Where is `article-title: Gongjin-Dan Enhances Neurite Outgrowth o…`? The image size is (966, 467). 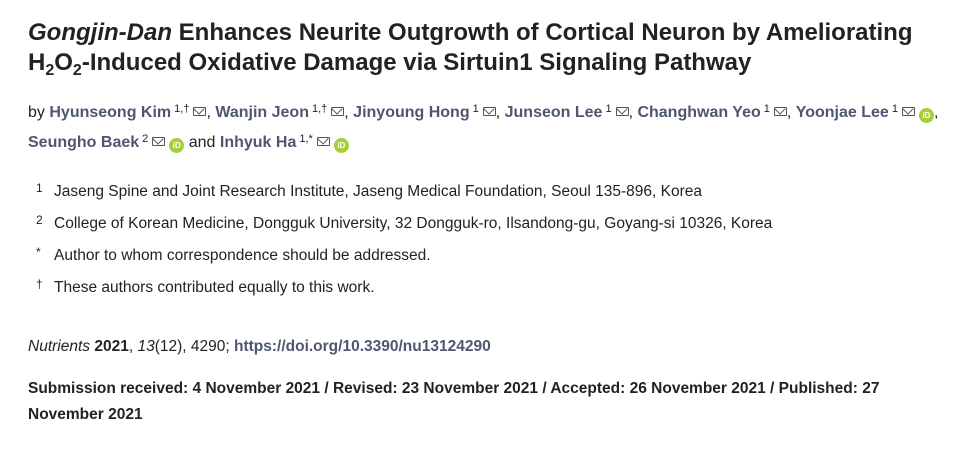
article-title: Gongjin-Dan Enhances Neurite Outgrowth o… is located at coordinates (478, 48).